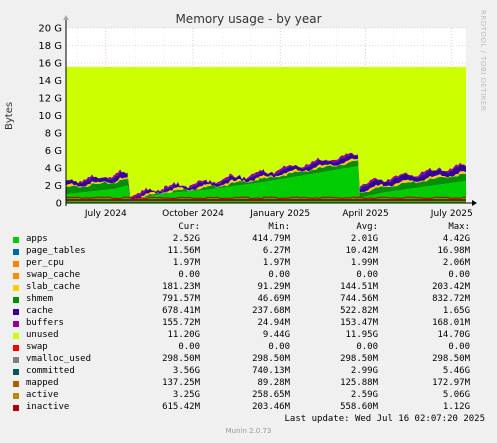 Image resolution: width=497 pixels, height=443 pixels. What do you see at coordinates (183, 251) in the screenshot?
I see `legend-cur: 11.56M` at bounding box center [183, 251].